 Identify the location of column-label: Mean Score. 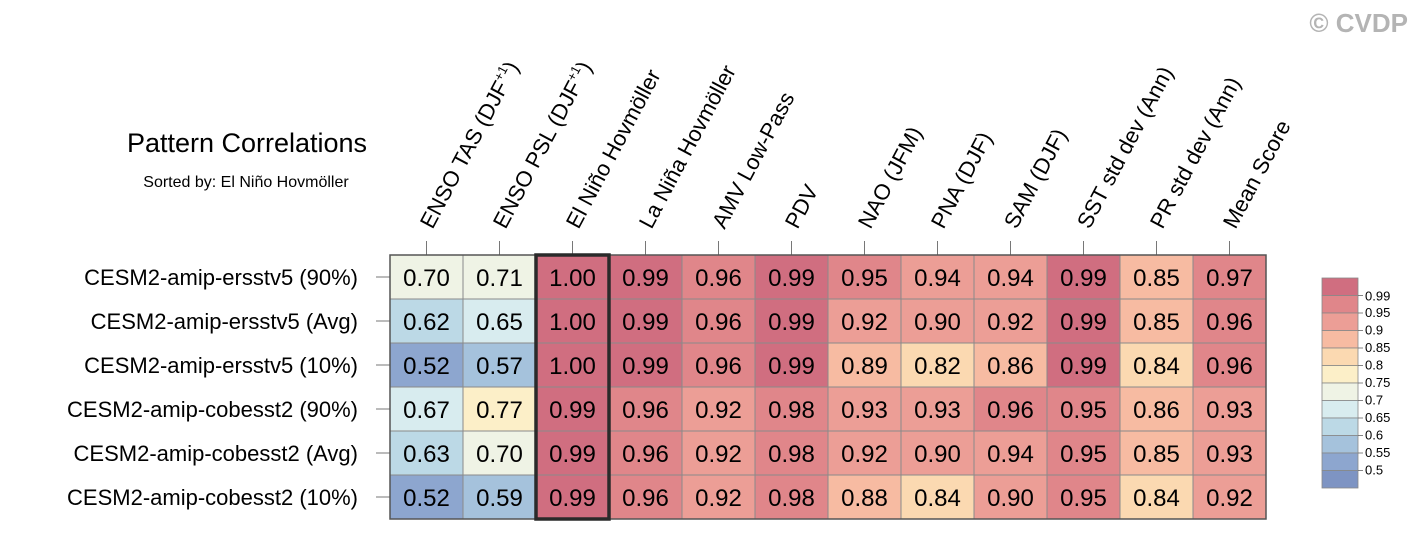
(1257, 174).